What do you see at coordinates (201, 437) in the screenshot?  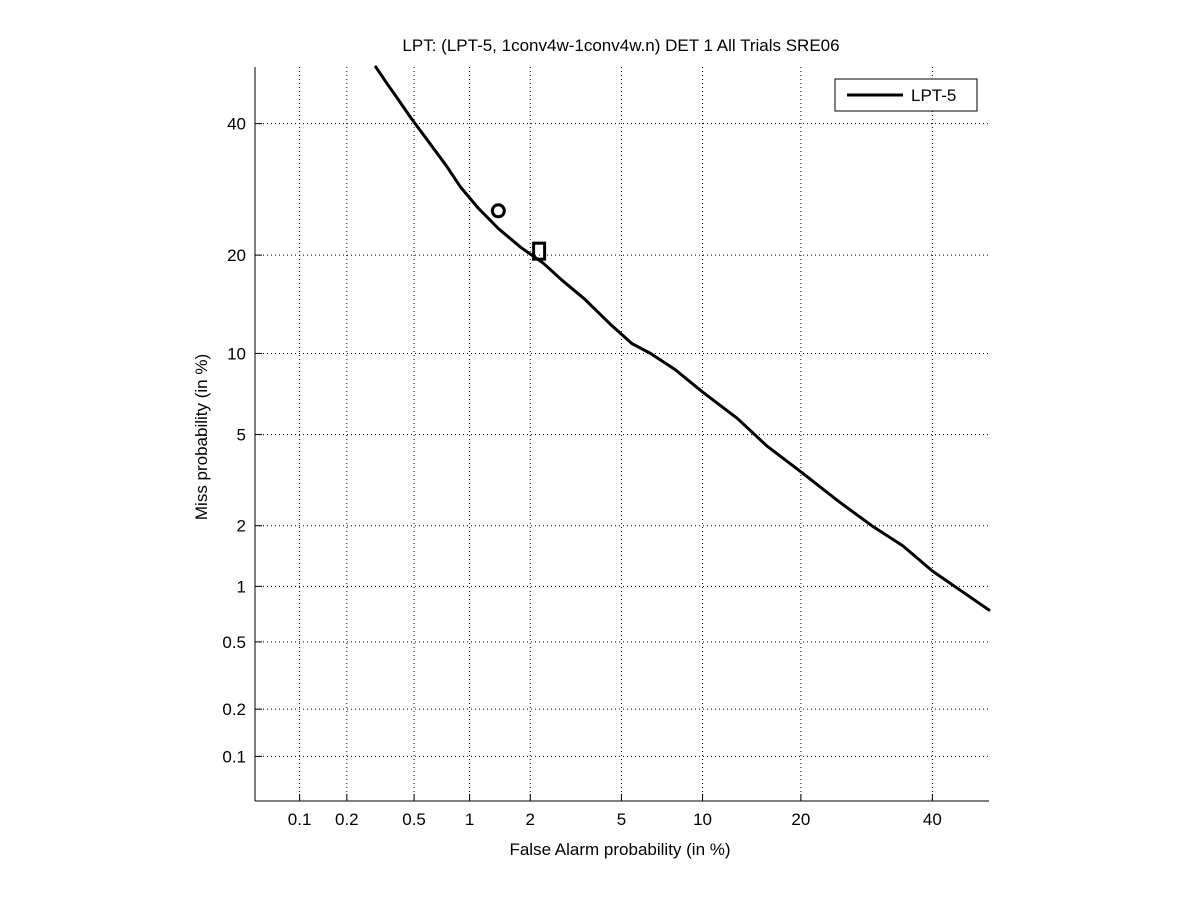 I see `y-axis-label: Miss probability (in %)` at bounding box center [201, 437].